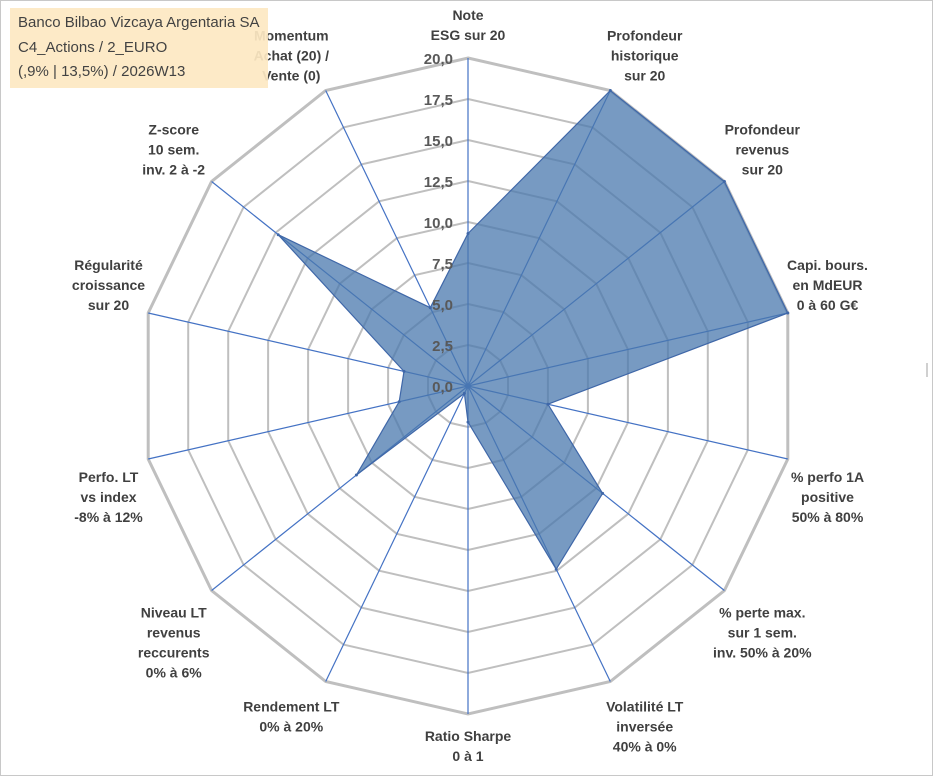 This screenshot has height=776, width=933. What do you see at coordinates (438, 100) in the screenshot?
I see `tick-label: 17,5` at bounding box center [438, 100].